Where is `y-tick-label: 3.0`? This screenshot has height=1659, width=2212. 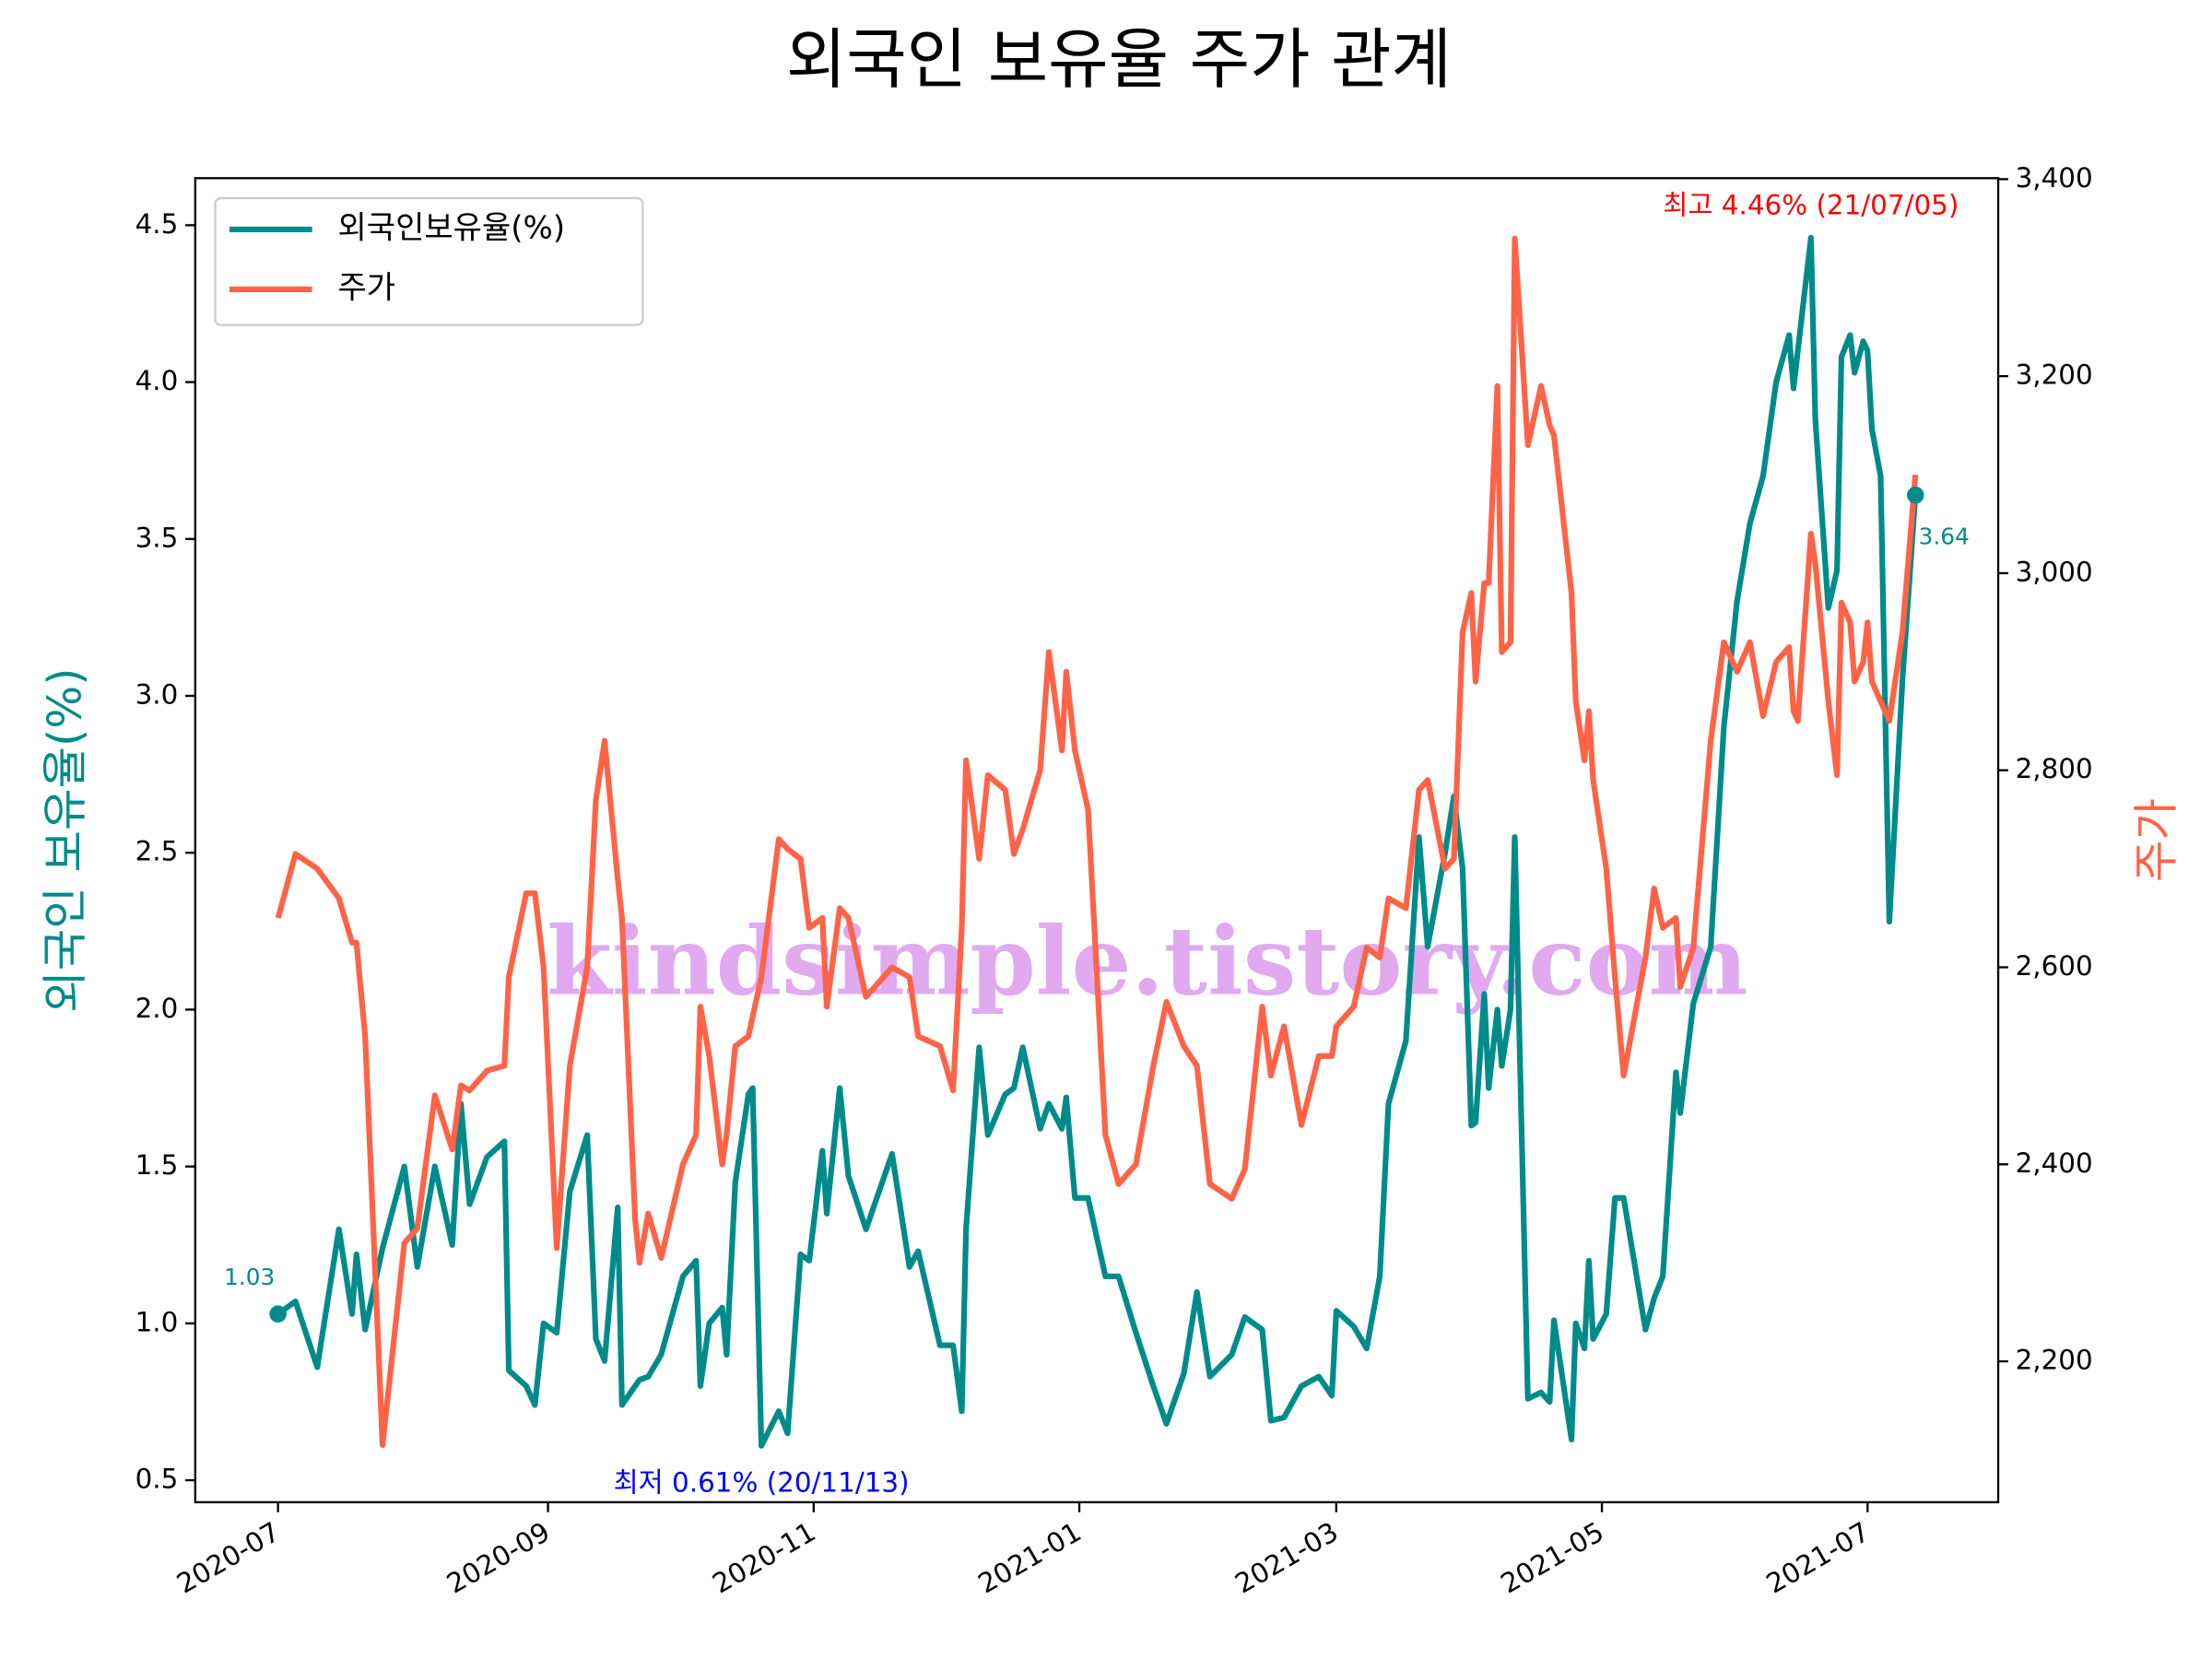
y-tick-label: 3.0 is located at coordinates (157, 695).